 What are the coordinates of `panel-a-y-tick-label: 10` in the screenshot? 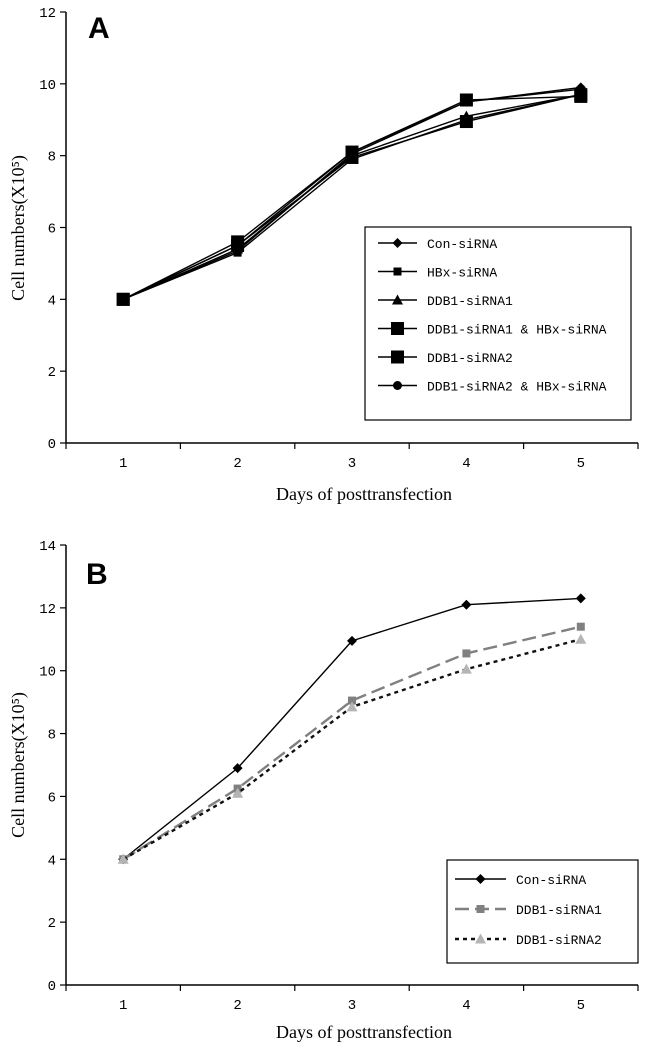 It's located at (47, 86).